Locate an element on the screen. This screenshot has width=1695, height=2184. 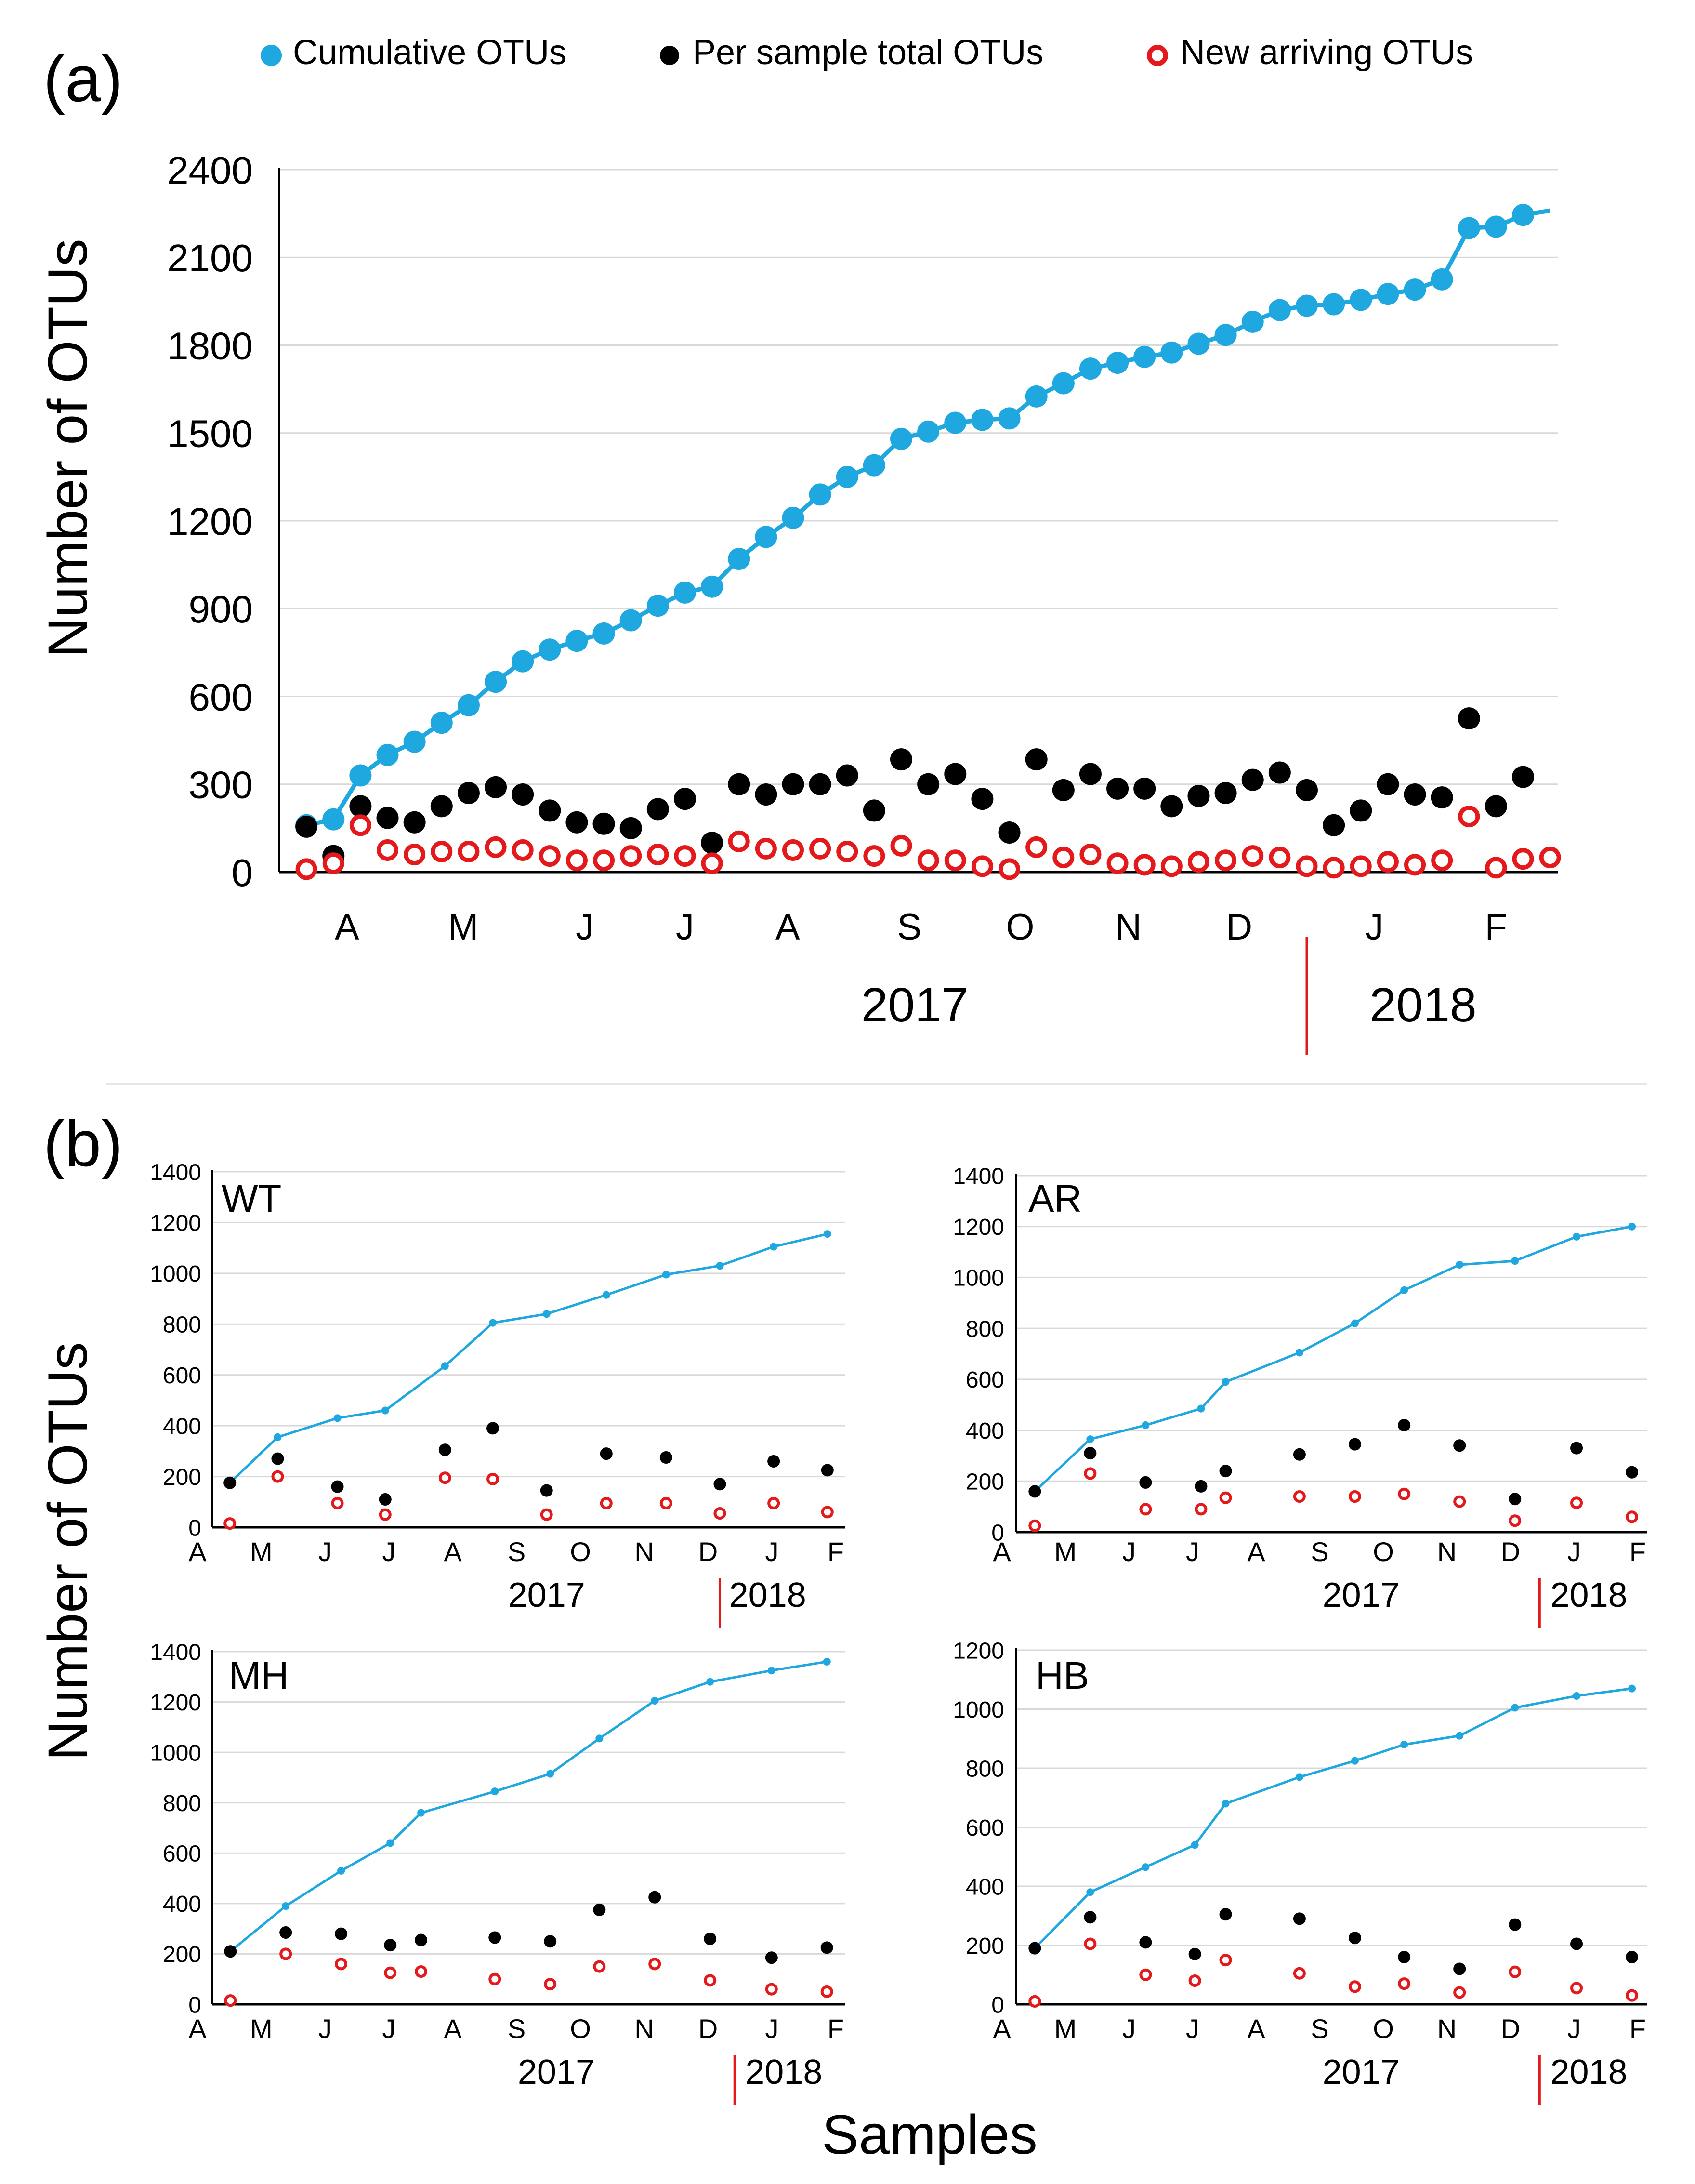
x-month-label: N is located at coordinates (1447, 1551).